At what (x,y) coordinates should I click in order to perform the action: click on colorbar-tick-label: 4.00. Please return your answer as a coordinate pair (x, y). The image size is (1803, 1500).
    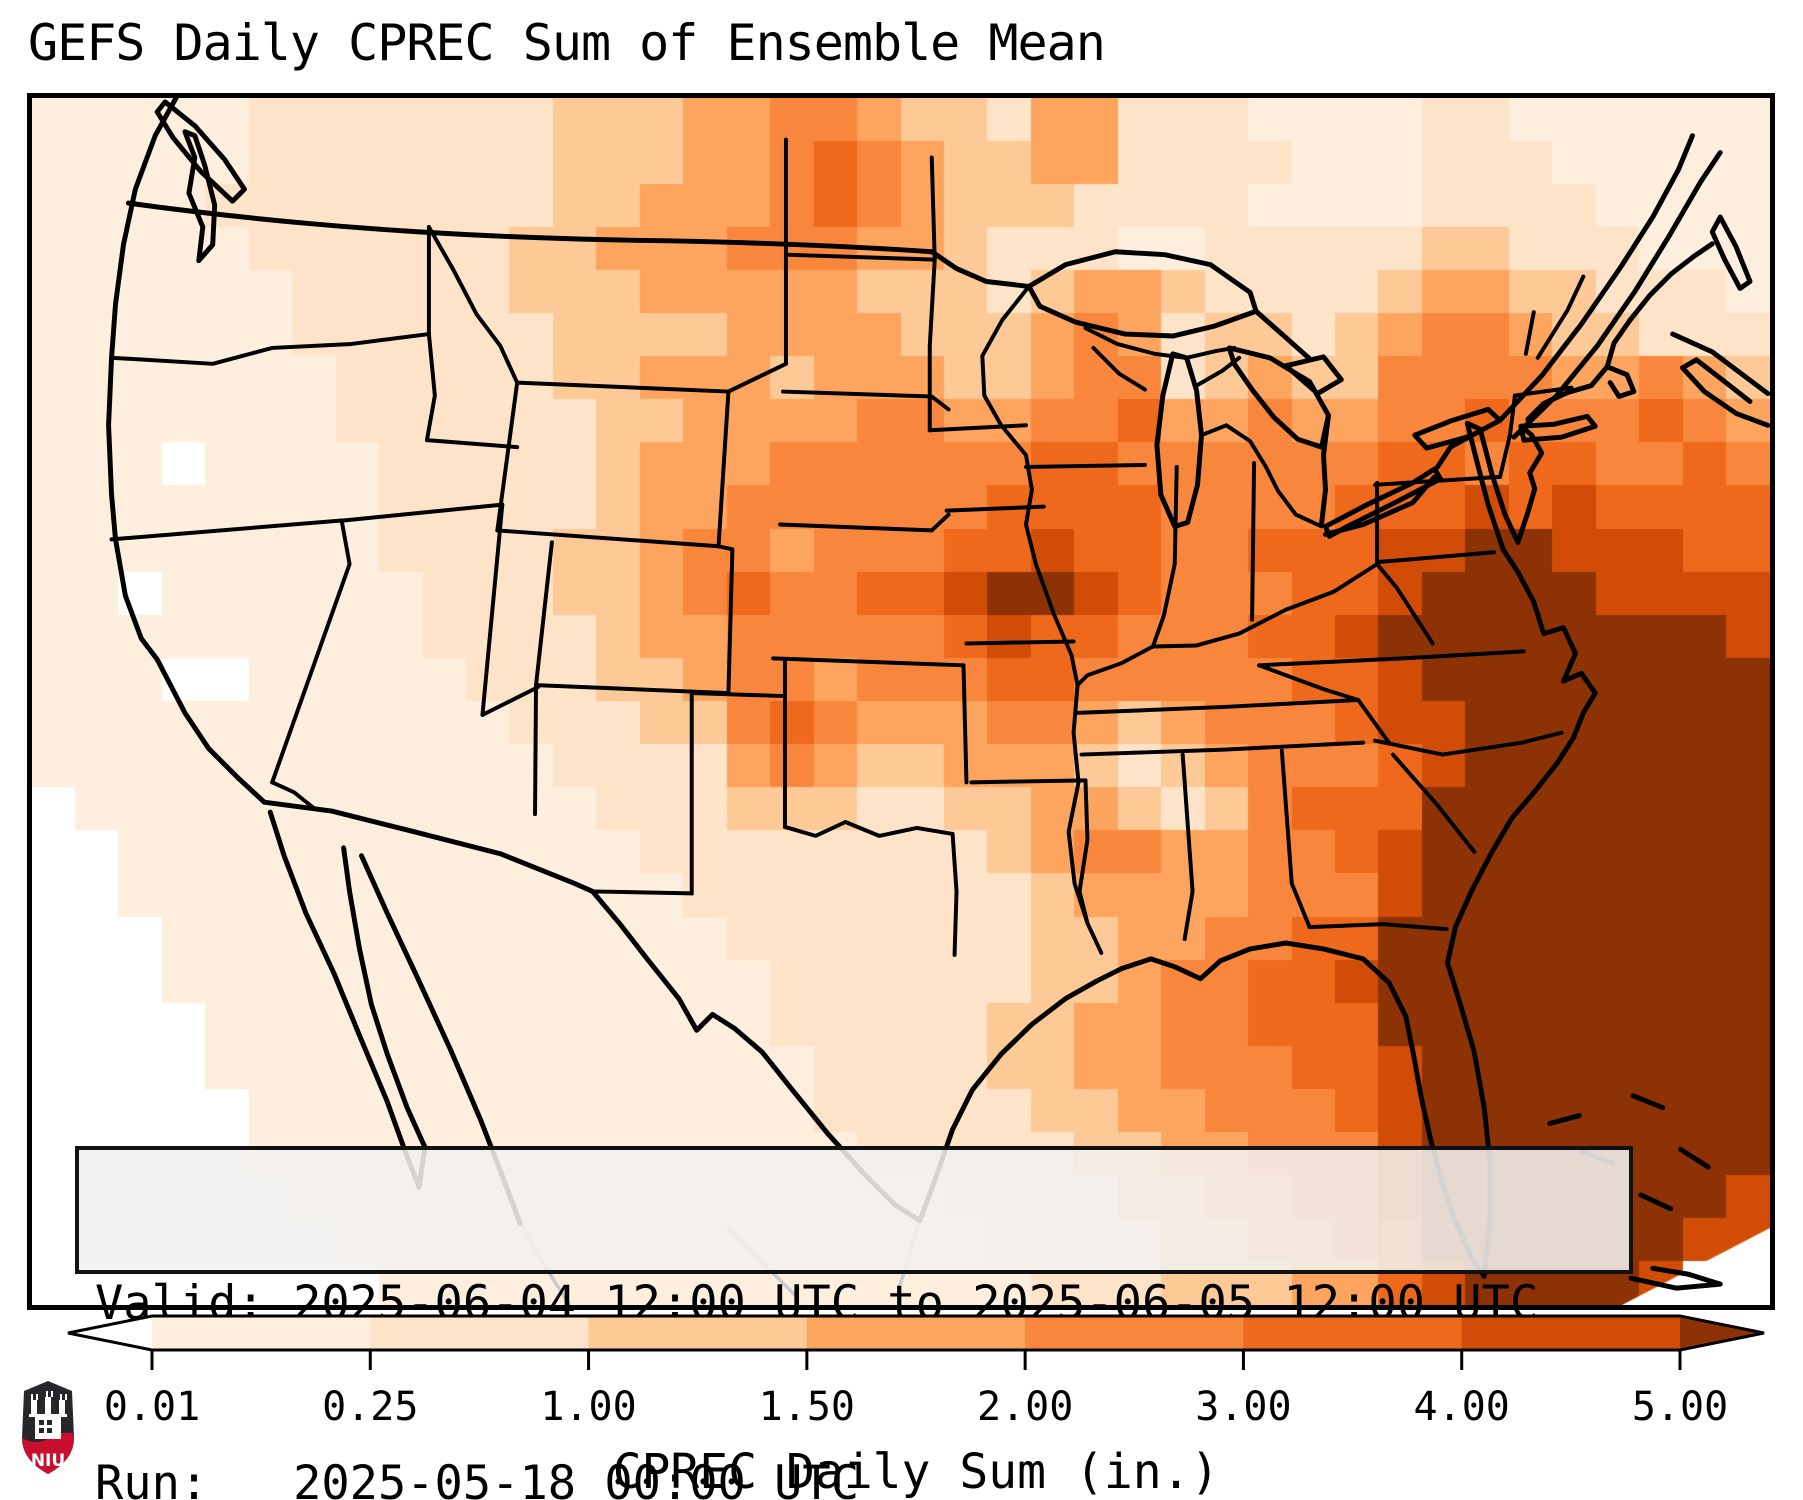
    Looking at the image, I should click on (1461, 1407).